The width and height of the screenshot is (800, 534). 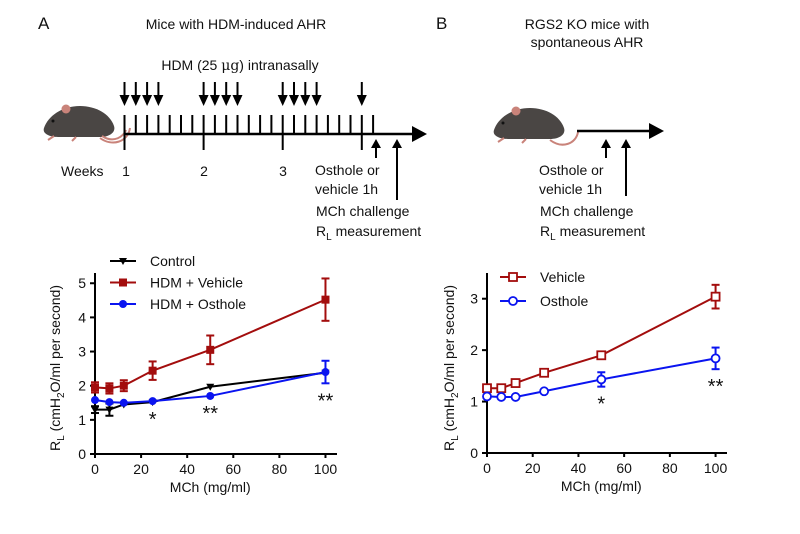 I want to click on x-tick-label: 60, so click(x=624, y=468).